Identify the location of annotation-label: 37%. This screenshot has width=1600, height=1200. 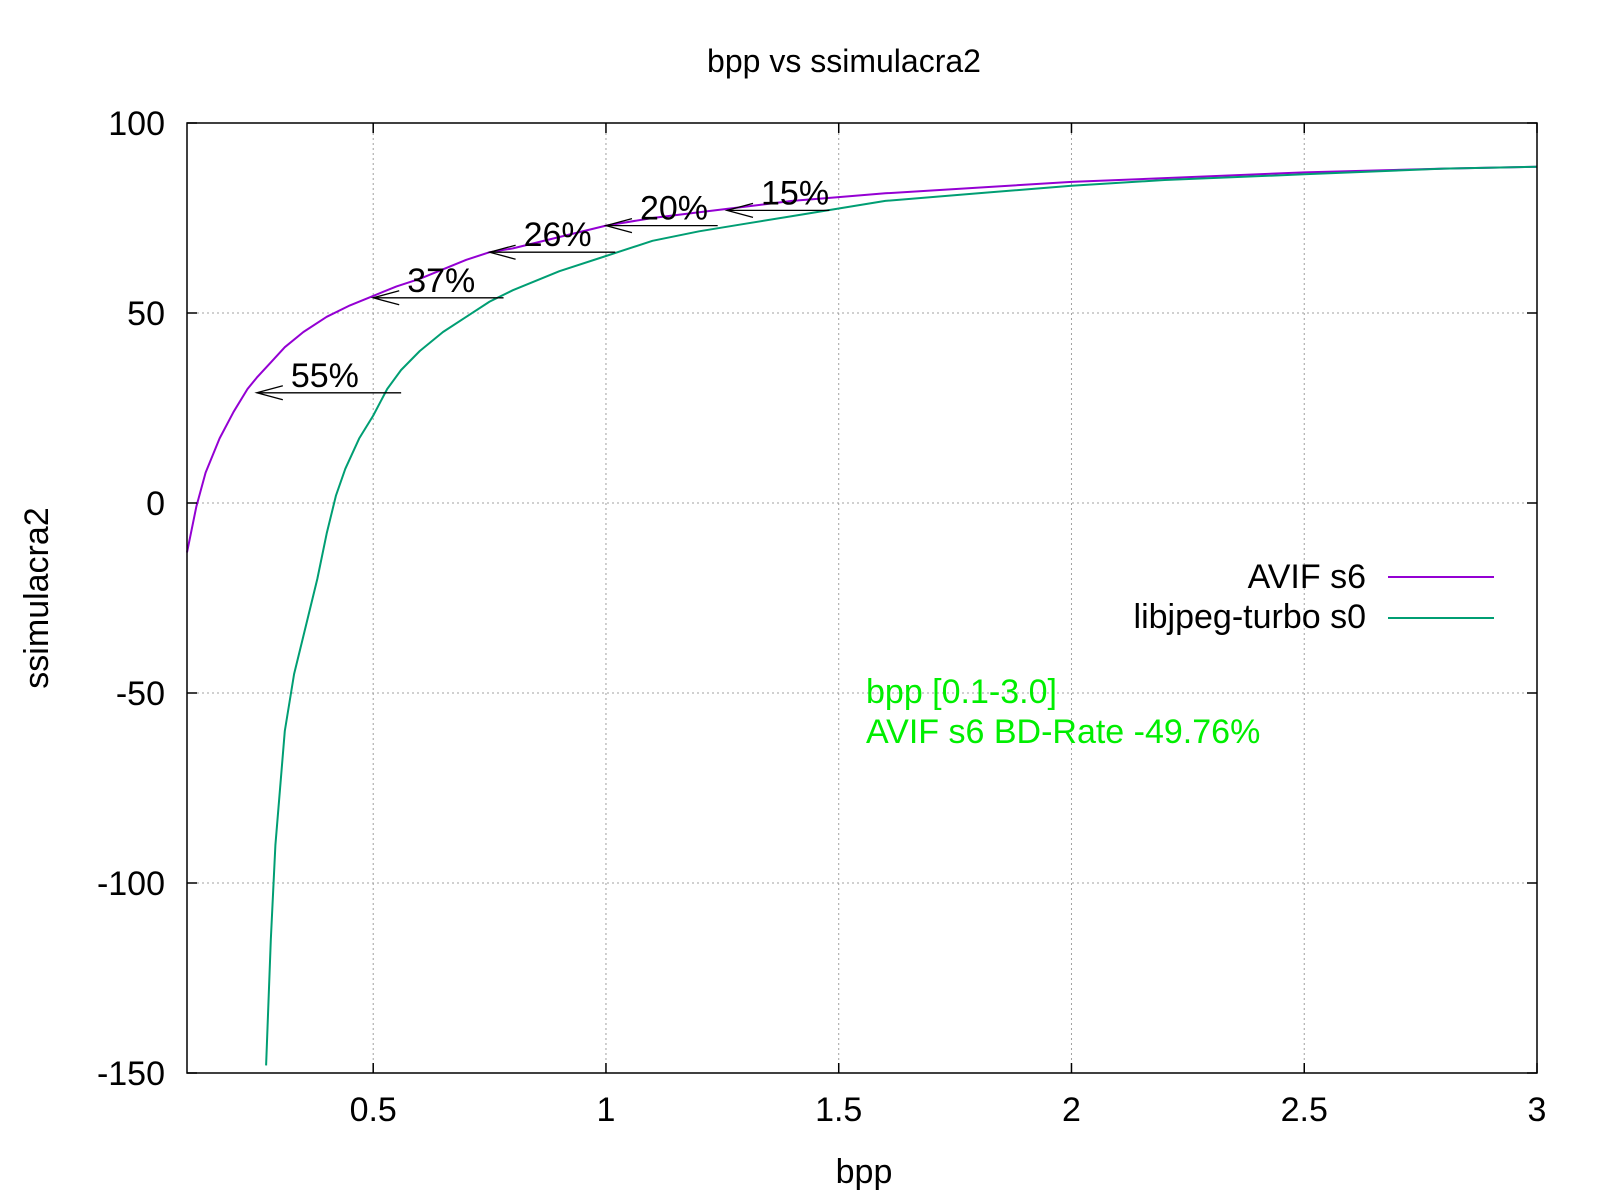
(441, 281).